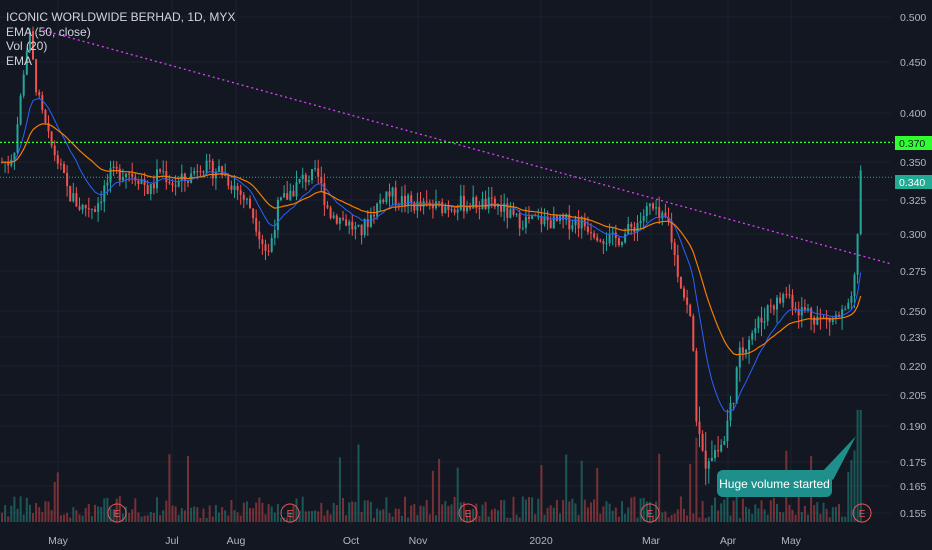  Describe the element at coordinates (19, 60) in the screenshot. I see `ema2-legend: EMA` at that location.